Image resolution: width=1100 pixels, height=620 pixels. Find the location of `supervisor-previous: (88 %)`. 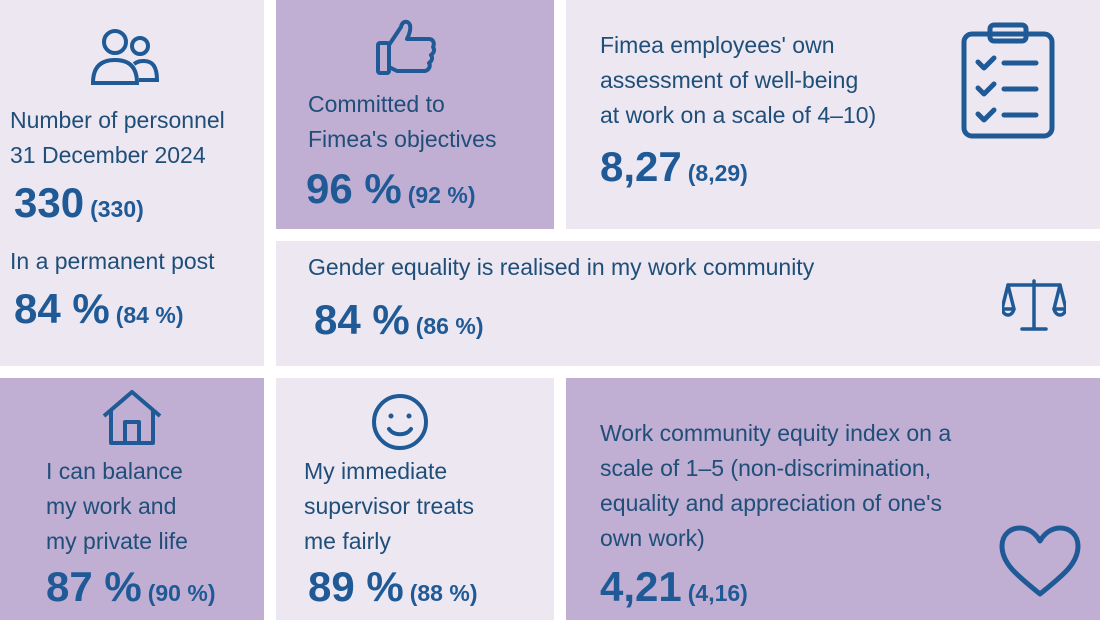

supervisor-previous: (88 %) is located at coordinates (443, 593).